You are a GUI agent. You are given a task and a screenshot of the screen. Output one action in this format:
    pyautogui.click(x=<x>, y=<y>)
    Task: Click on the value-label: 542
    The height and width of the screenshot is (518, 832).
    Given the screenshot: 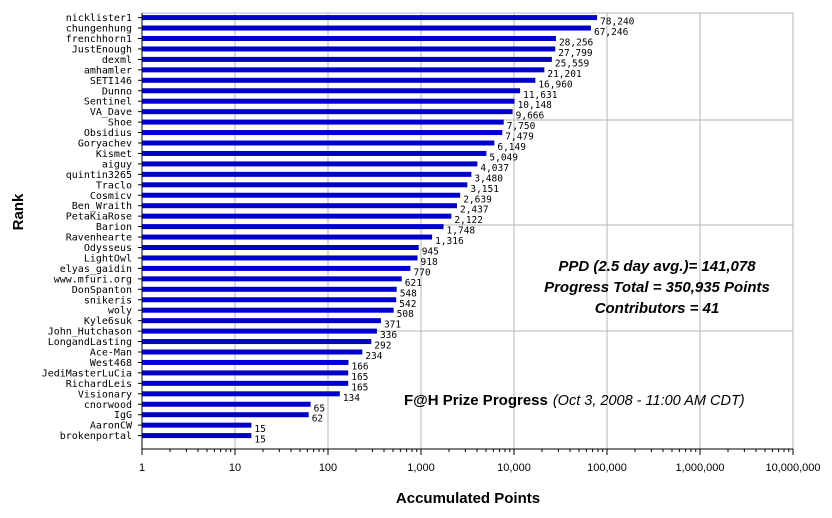 What is the action you would take?
    pyautogui.click(x=407, y=304)
    